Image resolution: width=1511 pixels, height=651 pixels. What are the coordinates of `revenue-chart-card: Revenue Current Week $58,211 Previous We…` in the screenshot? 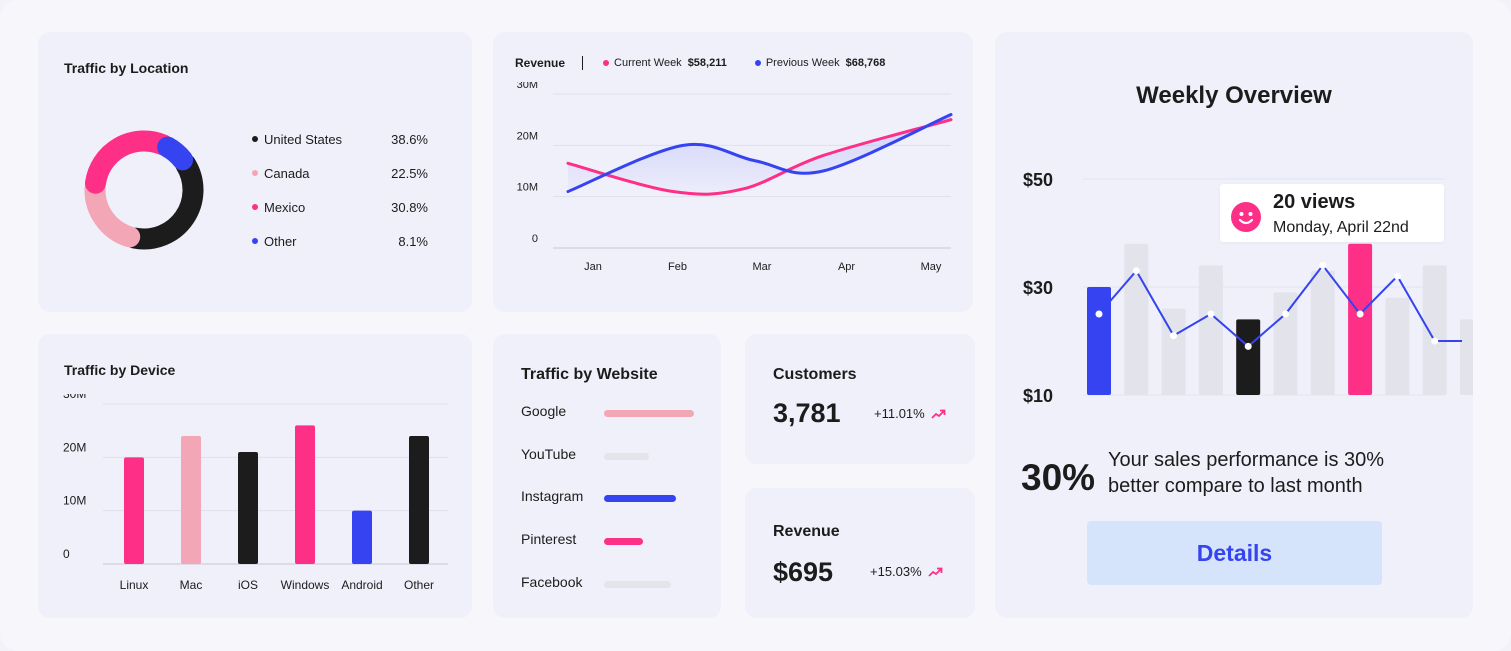 It's located at (733, 172).